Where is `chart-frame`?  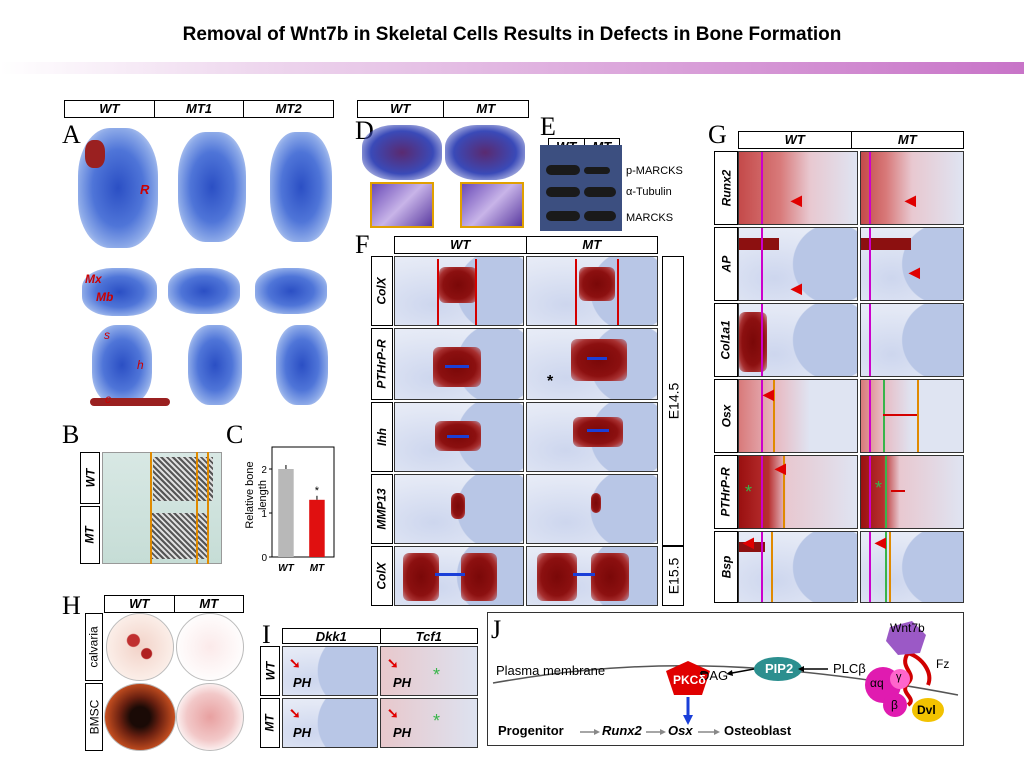 chart-frame is located at coordinates (303, 502).